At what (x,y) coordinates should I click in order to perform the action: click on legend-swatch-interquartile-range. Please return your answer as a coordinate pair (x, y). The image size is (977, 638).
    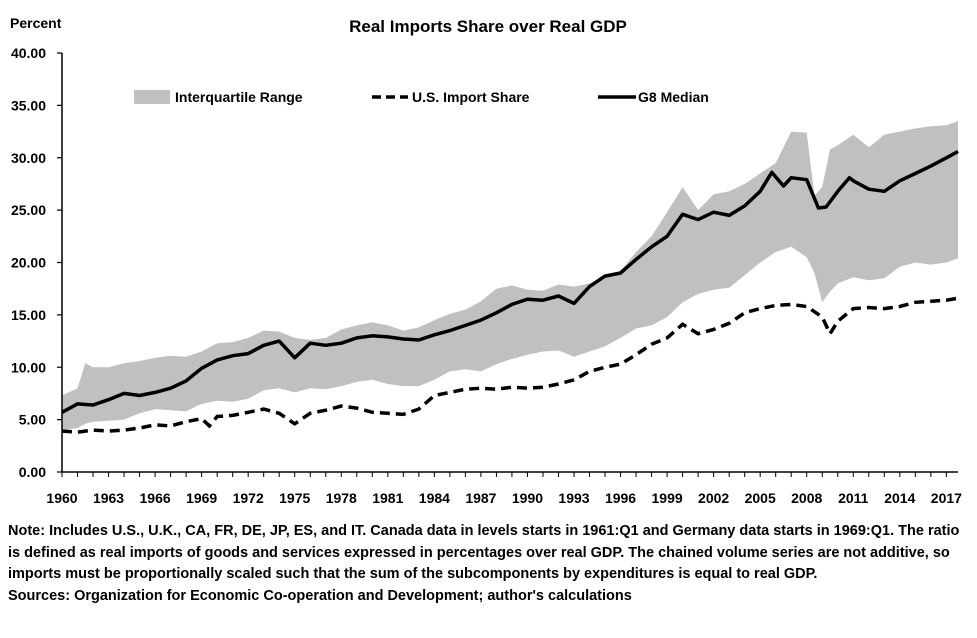
    Looking at the image, I should click on (152, 97).